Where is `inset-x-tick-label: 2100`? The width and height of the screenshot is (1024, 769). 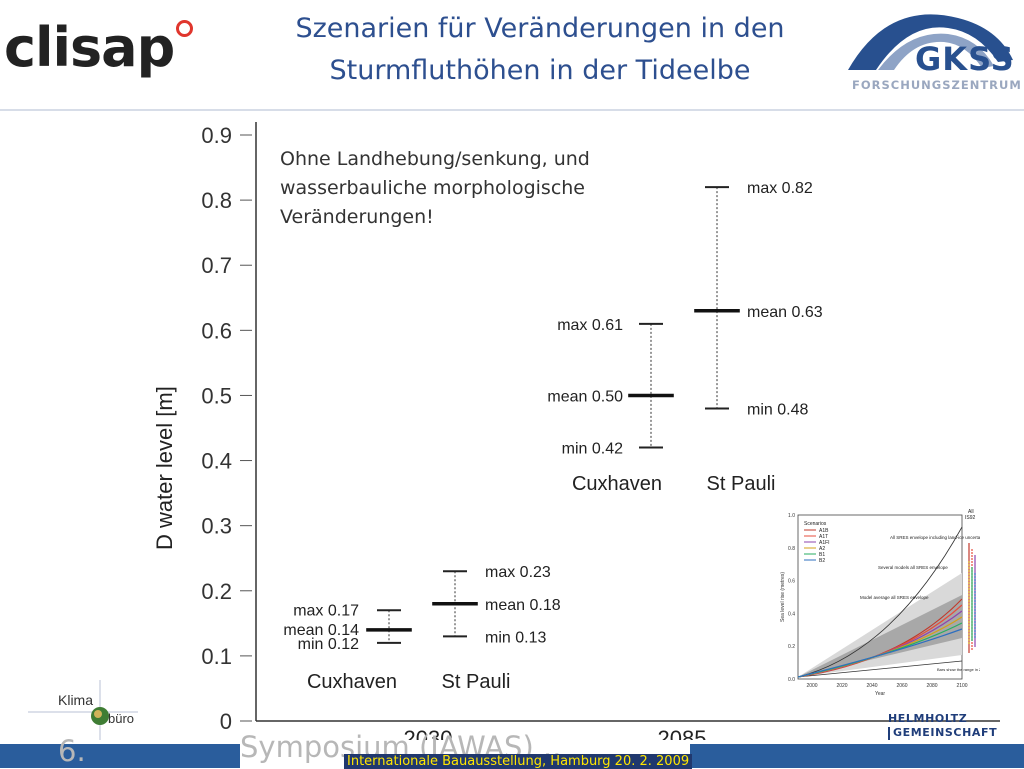 inset-x-tick-label: 2100 is located at coordinates (961, 686).